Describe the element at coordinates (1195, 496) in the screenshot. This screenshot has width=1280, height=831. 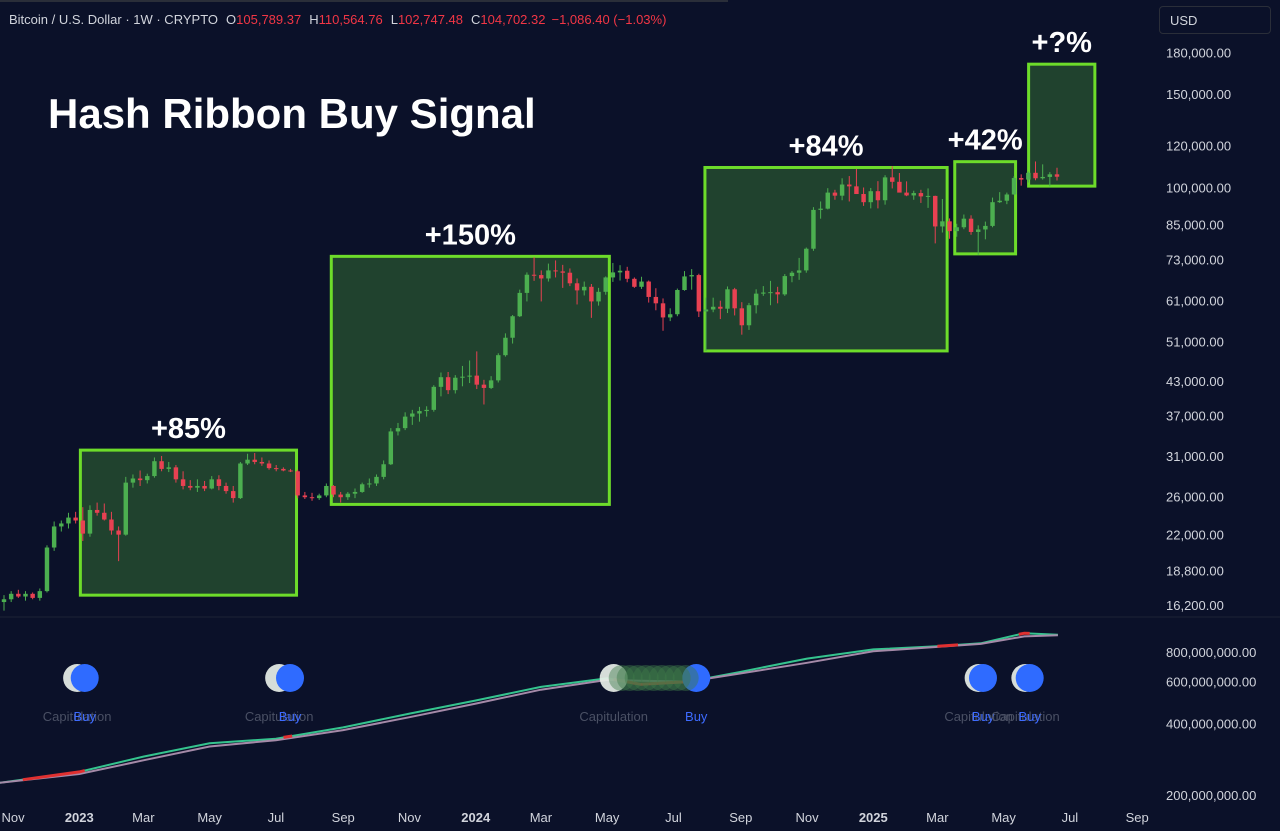
I see `price-tick-11: 26,000.00` at that location.